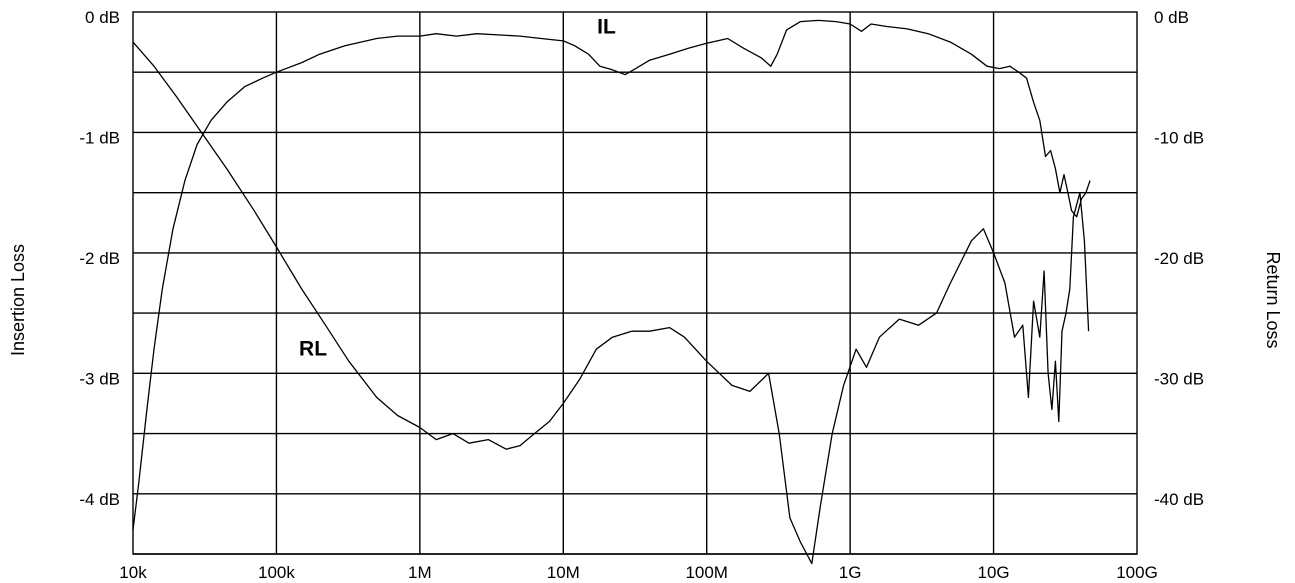 The image size is (1295, 583). What do you see at coordinates (1179, 258) in the screenshot?
I see `right-y-tick-label: -20 dB` at bounding box center [1179, 258].